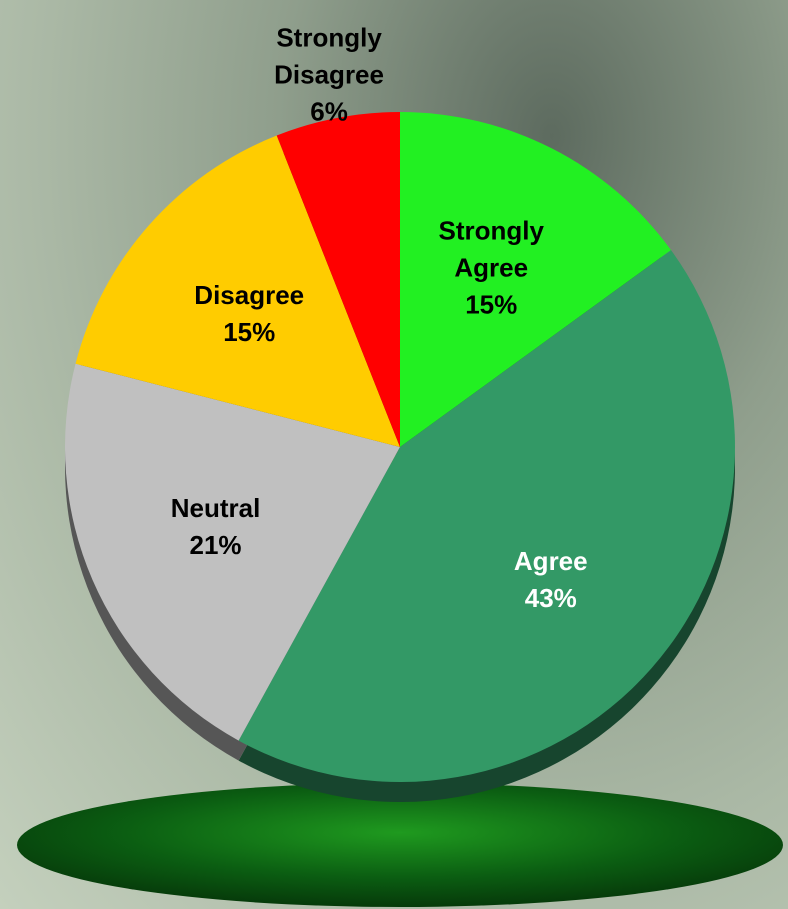 The image size is (788, 909). What do you see at coordinates (551, 580) in the screenshot?
I see `slice-label: Agree 43%` at bounding box center [551, 580].